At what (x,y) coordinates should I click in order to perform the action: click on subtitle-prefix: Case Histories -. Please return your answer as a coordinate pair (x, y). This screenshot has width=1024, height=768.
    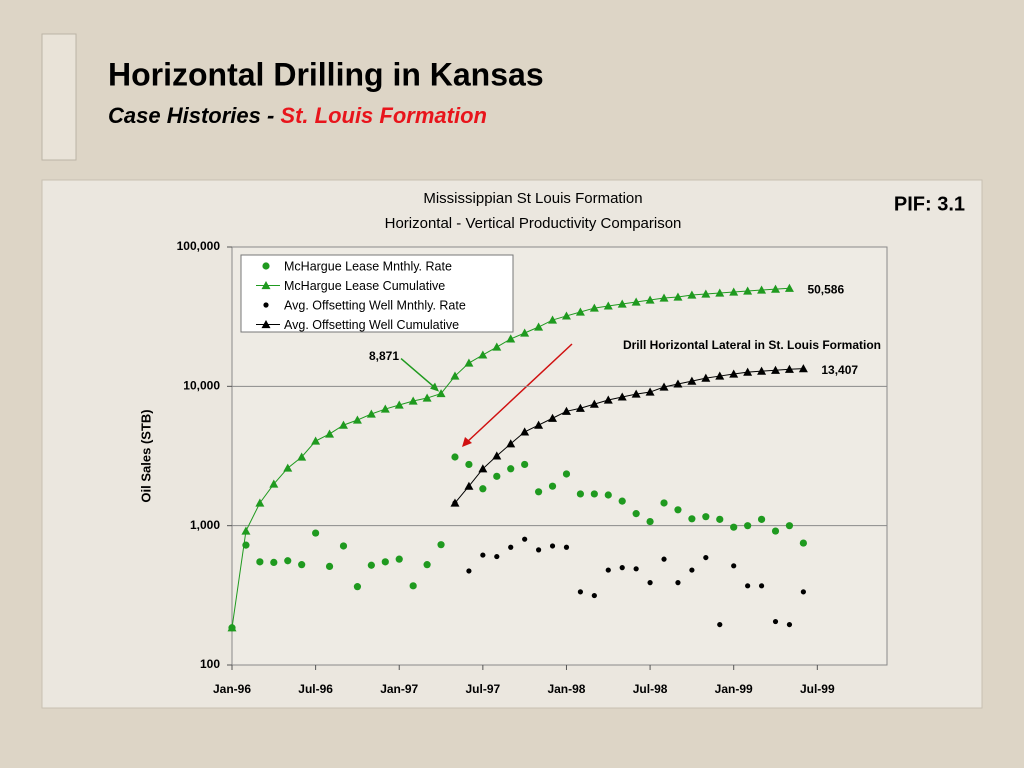
    Looking at the image, I should click on (194, 115).